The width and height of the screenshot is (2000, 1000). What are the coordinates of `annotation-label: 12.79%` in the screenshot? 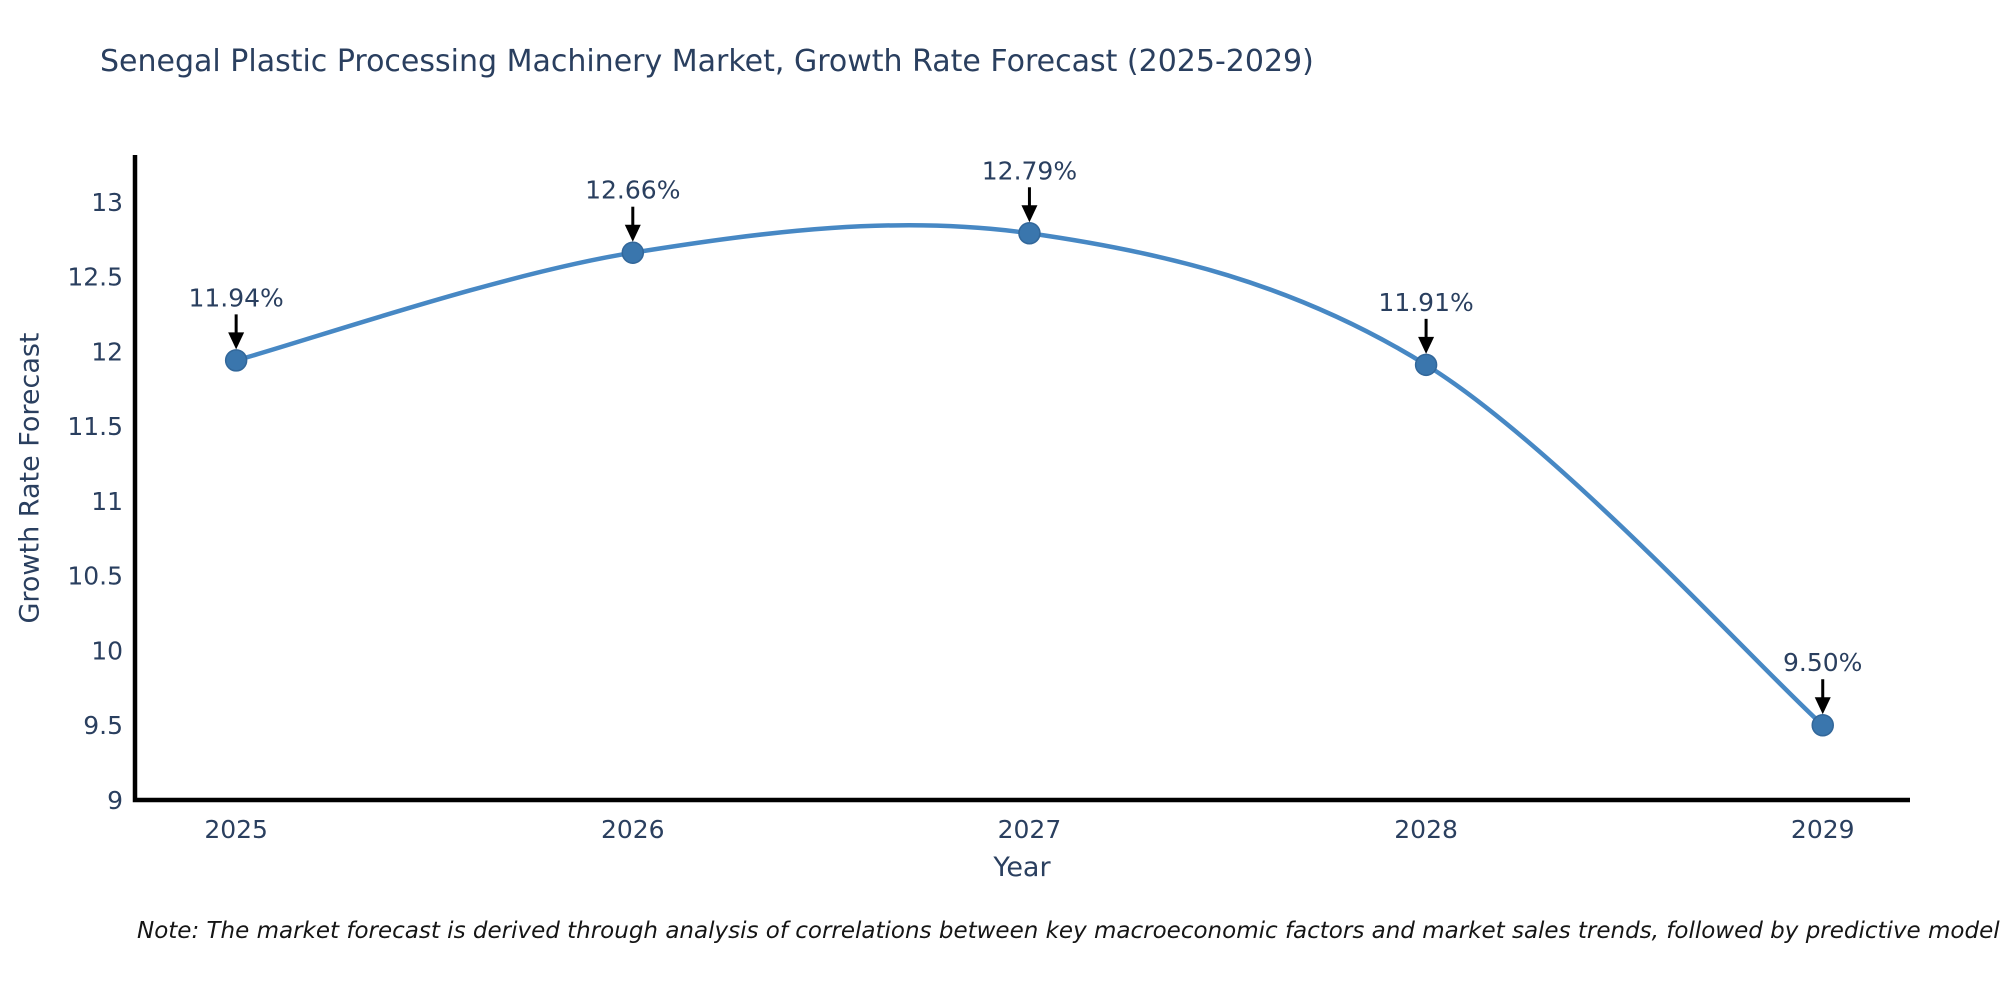 It's located at (1029, 170).